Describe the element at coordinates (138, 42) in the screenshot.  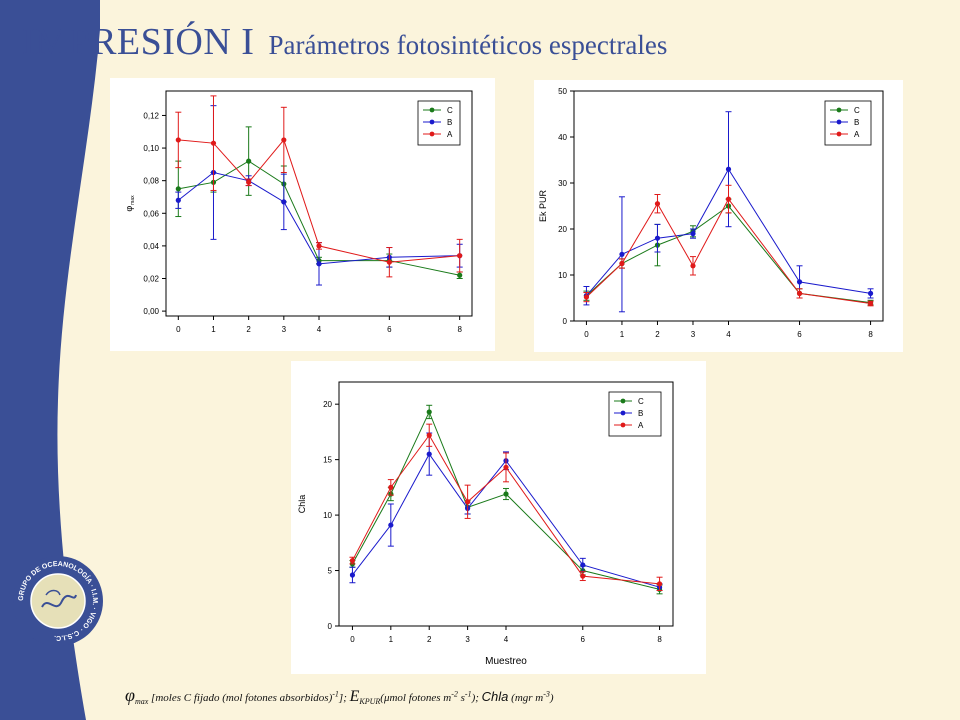
I see `title-main: IMPRESIÓN I` at that location.